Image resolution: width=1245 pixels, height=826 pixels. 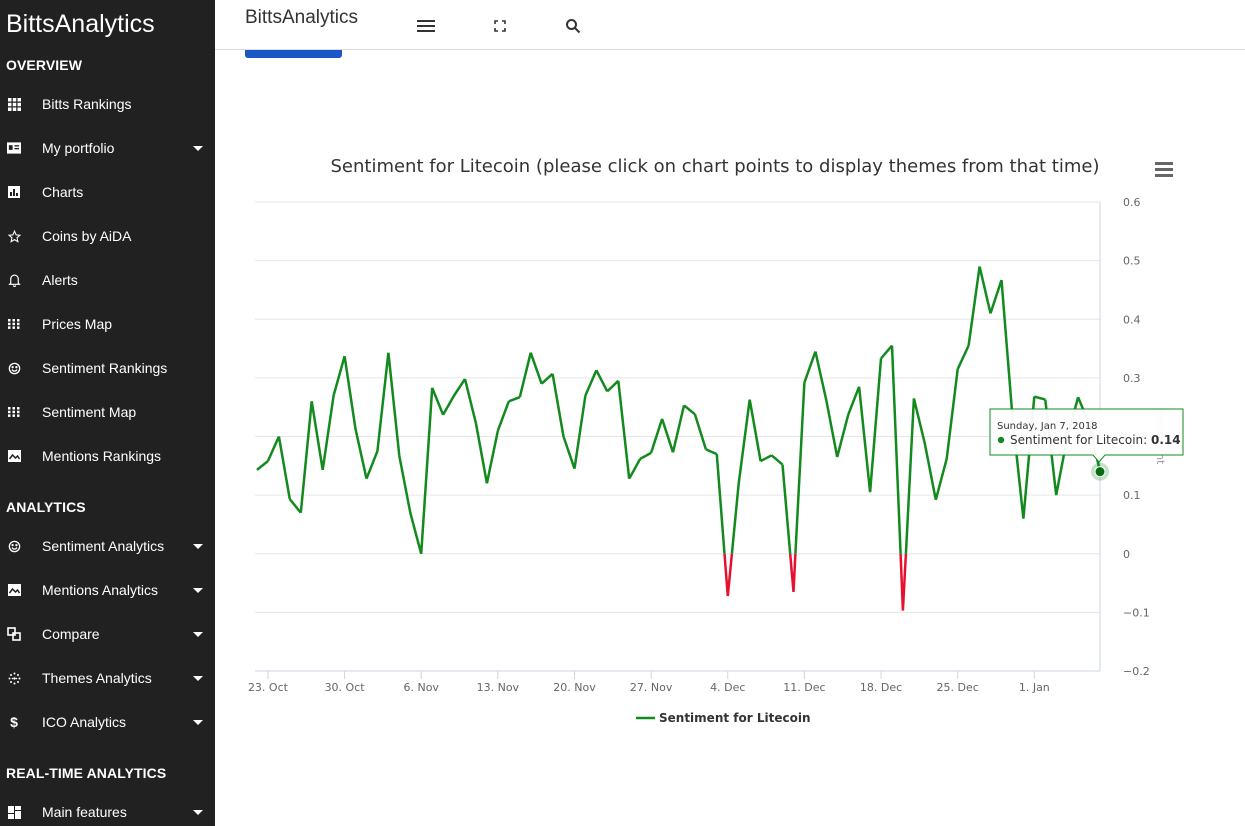 What do you see at coordinates (107, 192) in the screenshot?
I see `sidebar-item-charts: Charts` at bounding box center [107, 192].